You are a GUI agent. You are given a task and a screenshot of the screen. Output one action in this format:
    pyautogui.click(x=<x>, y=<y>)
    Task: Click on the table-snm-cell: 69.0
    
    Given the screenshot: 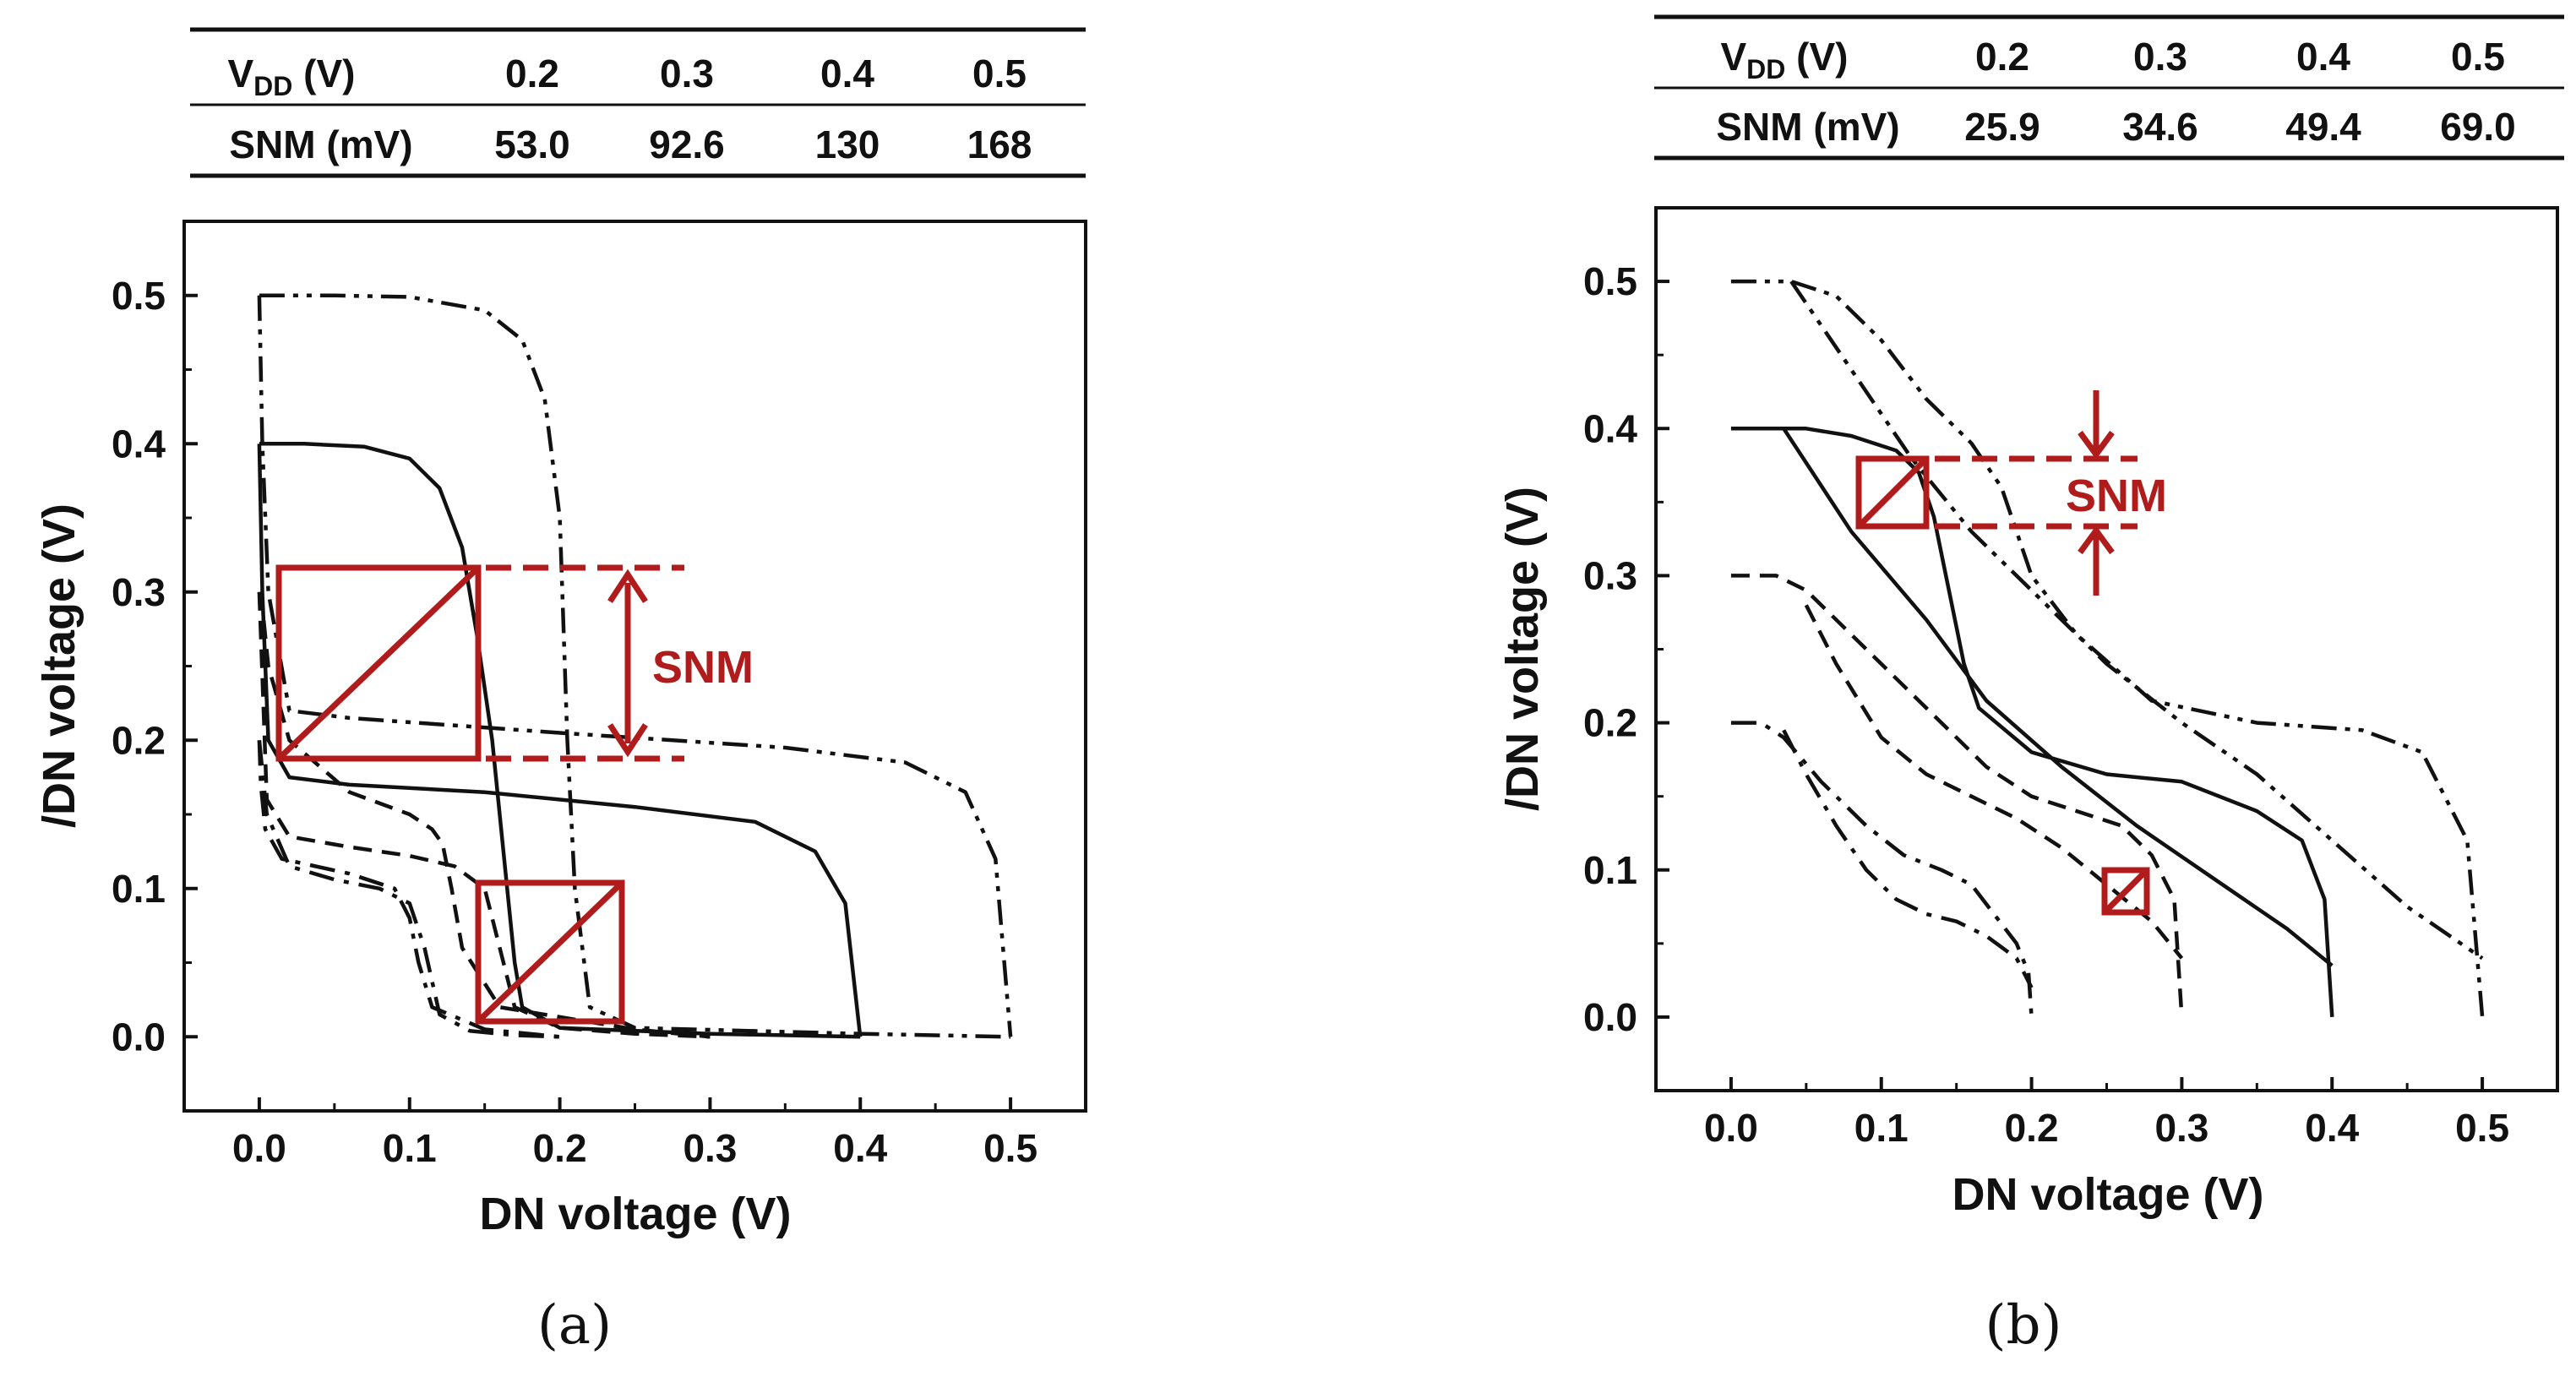 What is the action you would take?
    pyautogui.click(x=2478, y=127)
    